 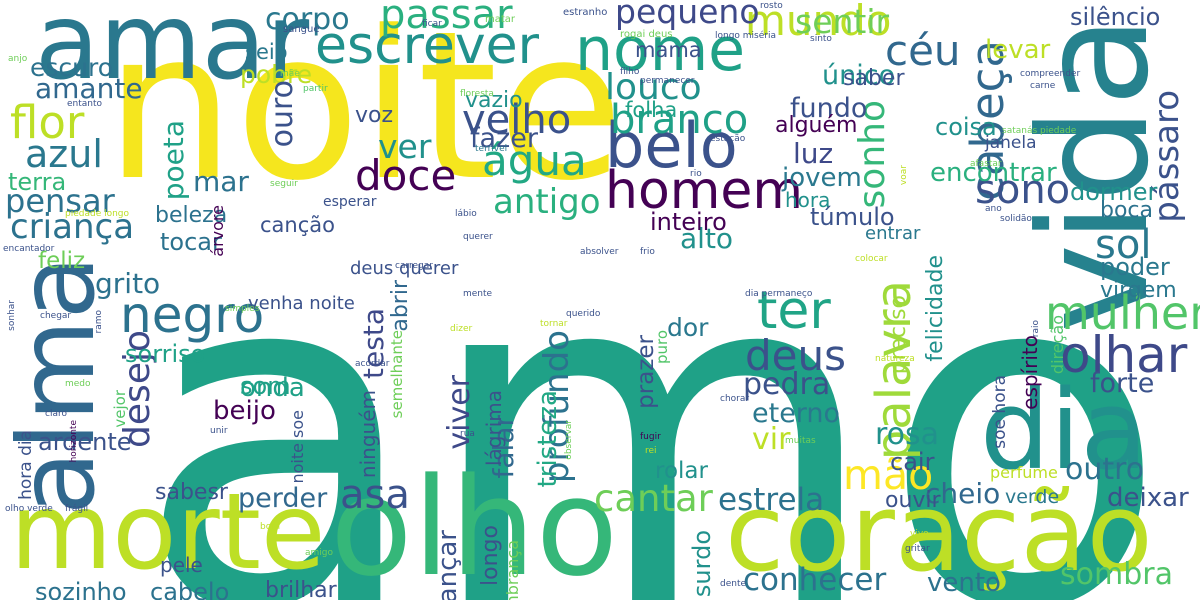 I want to click on word-86: saber, so click(x=874, y=78).